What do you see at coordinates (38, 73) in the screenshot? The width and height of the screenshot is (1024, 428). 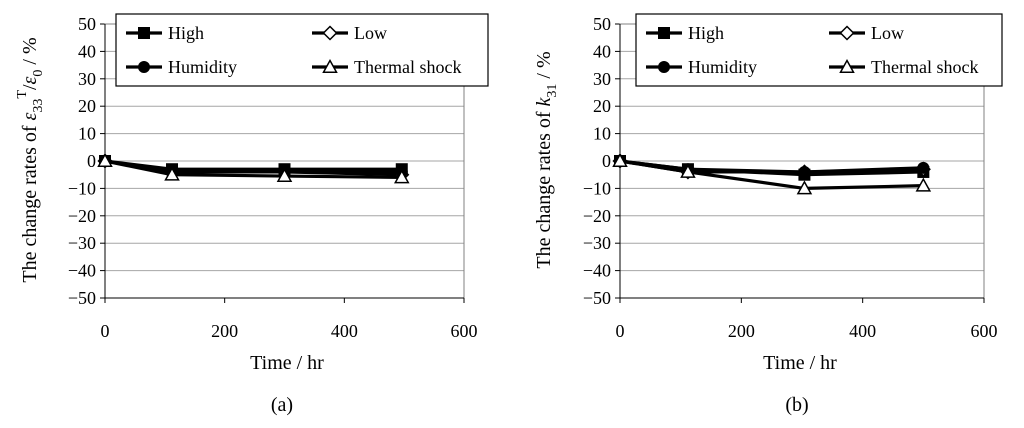 I see `y-label-subscript-2: 0` at bounding box center [38, 73].